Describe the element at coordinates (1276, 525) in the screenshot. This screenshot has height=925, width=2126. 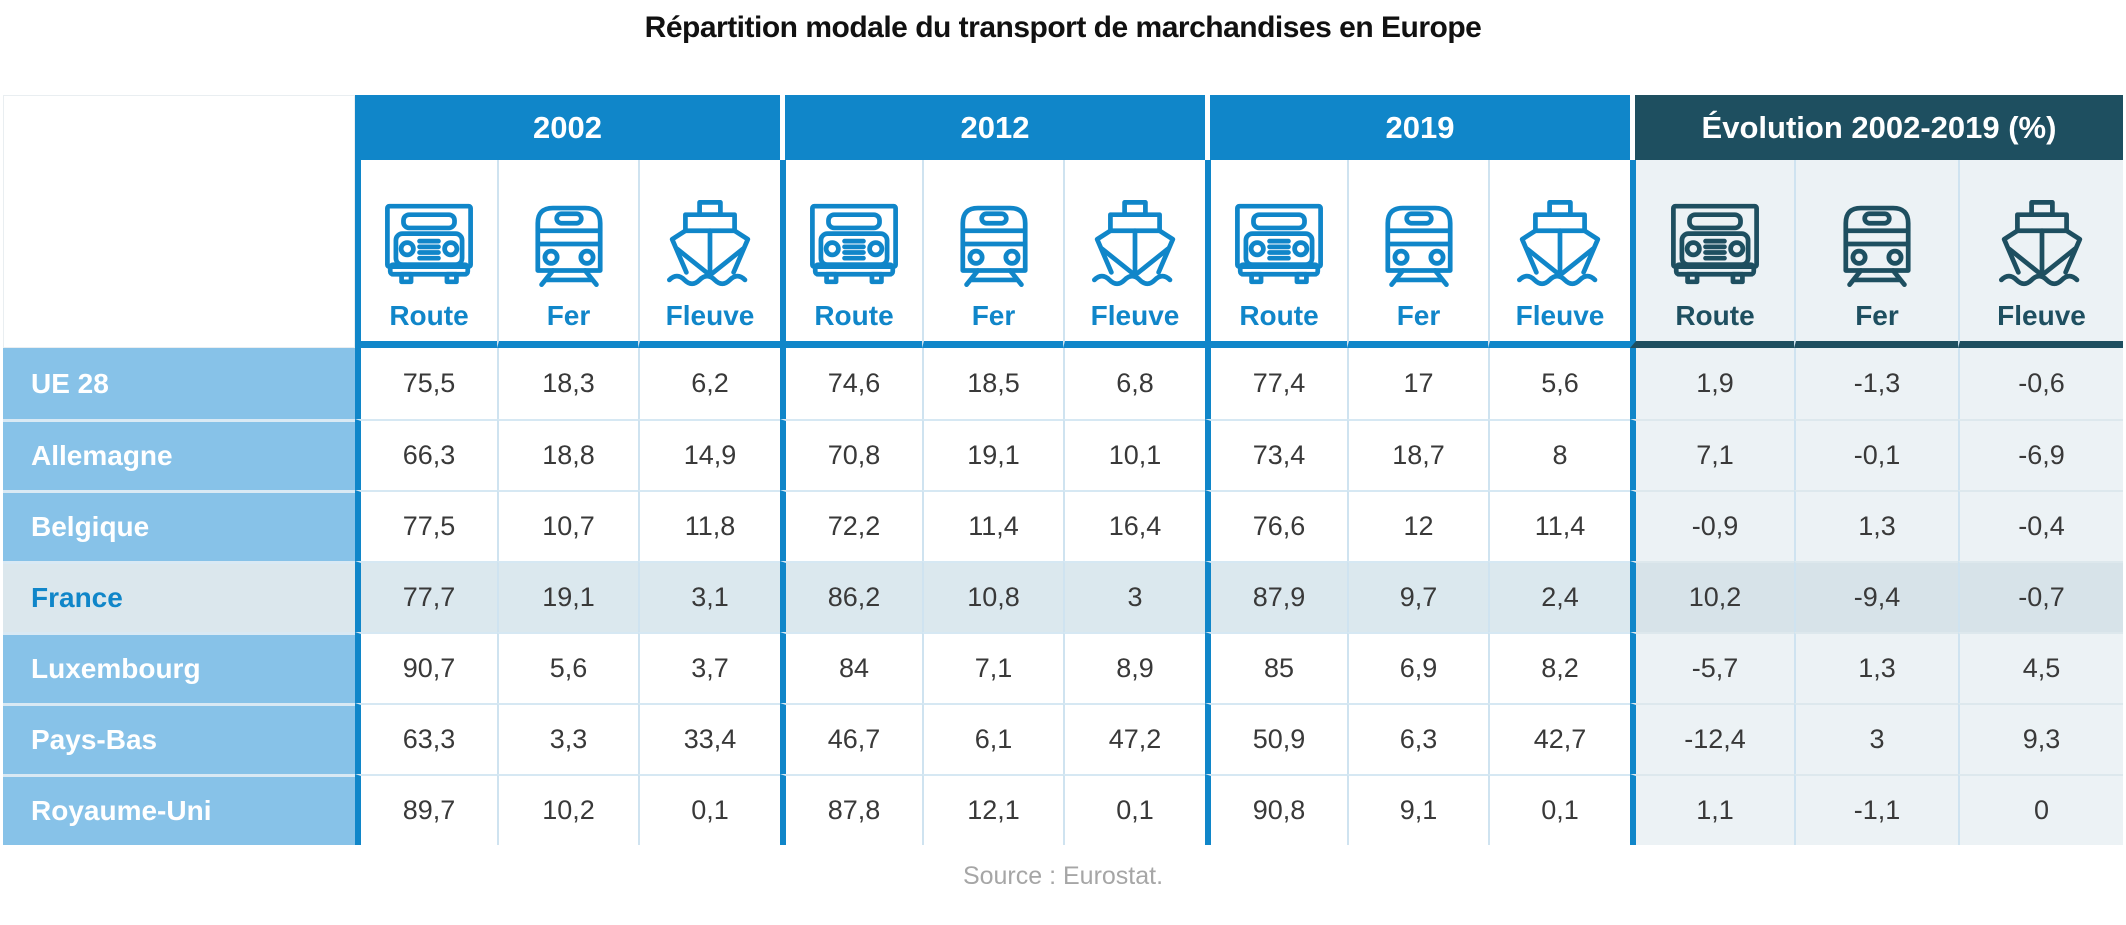
I see `data-cell: 76,6` at that location.